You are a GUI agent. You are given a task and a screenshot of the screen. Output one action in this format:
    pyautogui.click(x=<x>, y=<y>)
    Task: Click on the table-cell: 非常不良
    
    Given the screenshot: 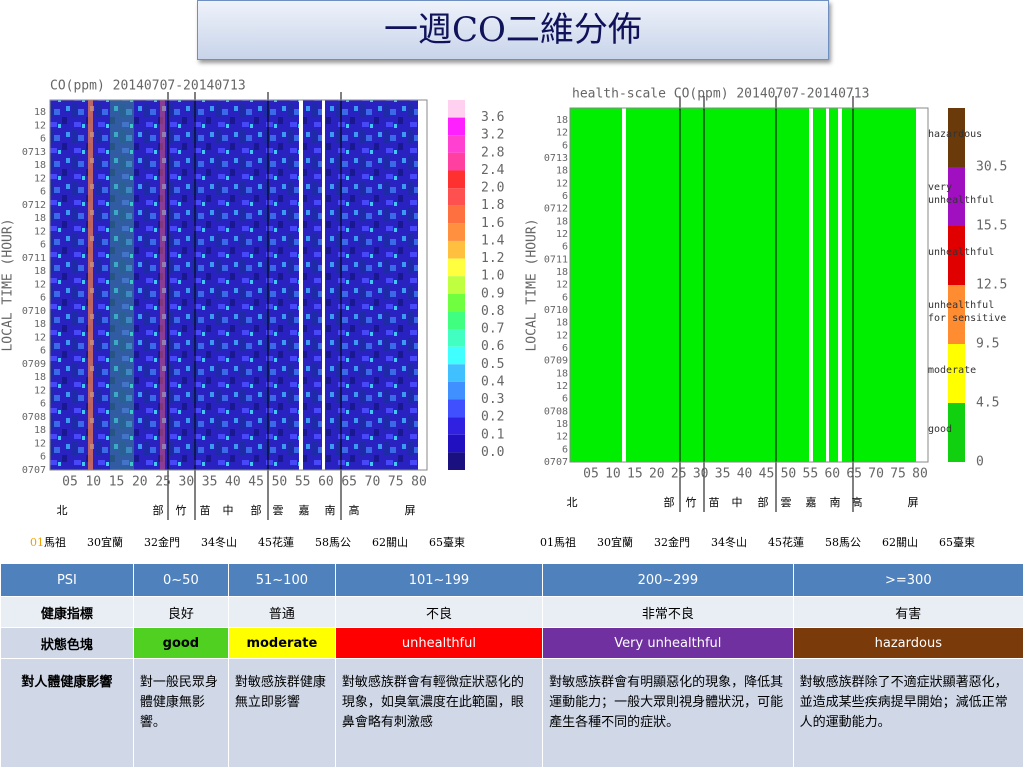 What is the action you would take?
    pyautogui.click(x=668, y=612)
    